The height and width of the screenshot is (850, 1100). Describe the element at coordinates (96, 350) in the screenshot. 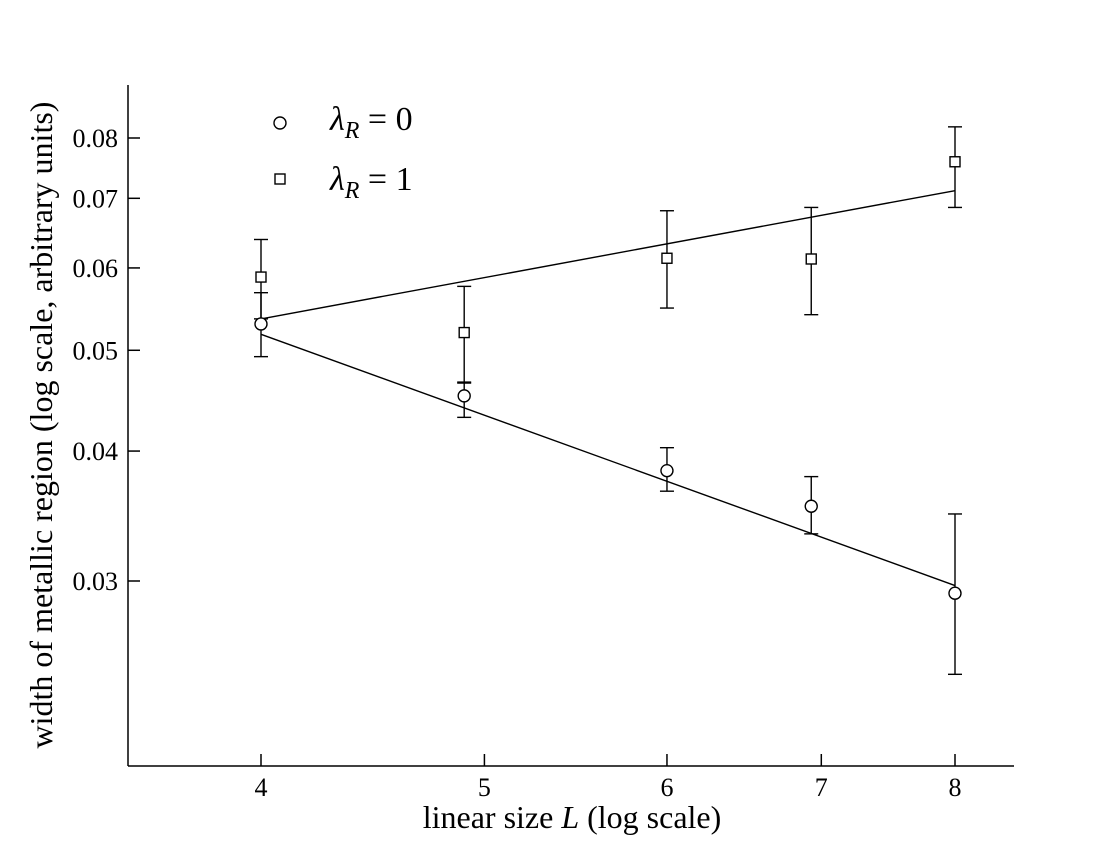

I see `y-tick-label: 0.05` at that location.